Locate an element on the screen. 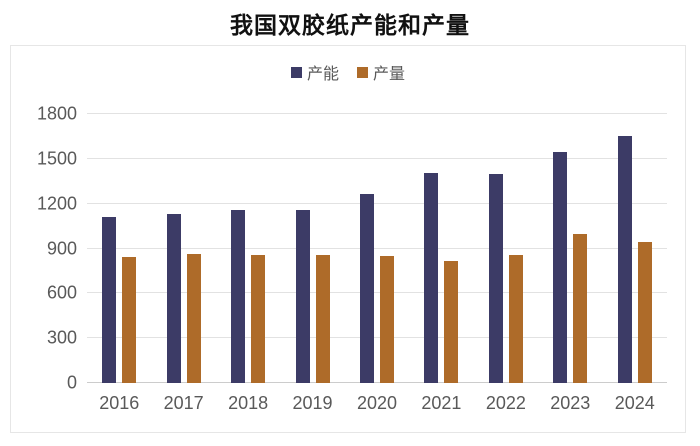 This screenshot has width=700, height=446. bar-group-2017 is located at coordinates (183, 248).